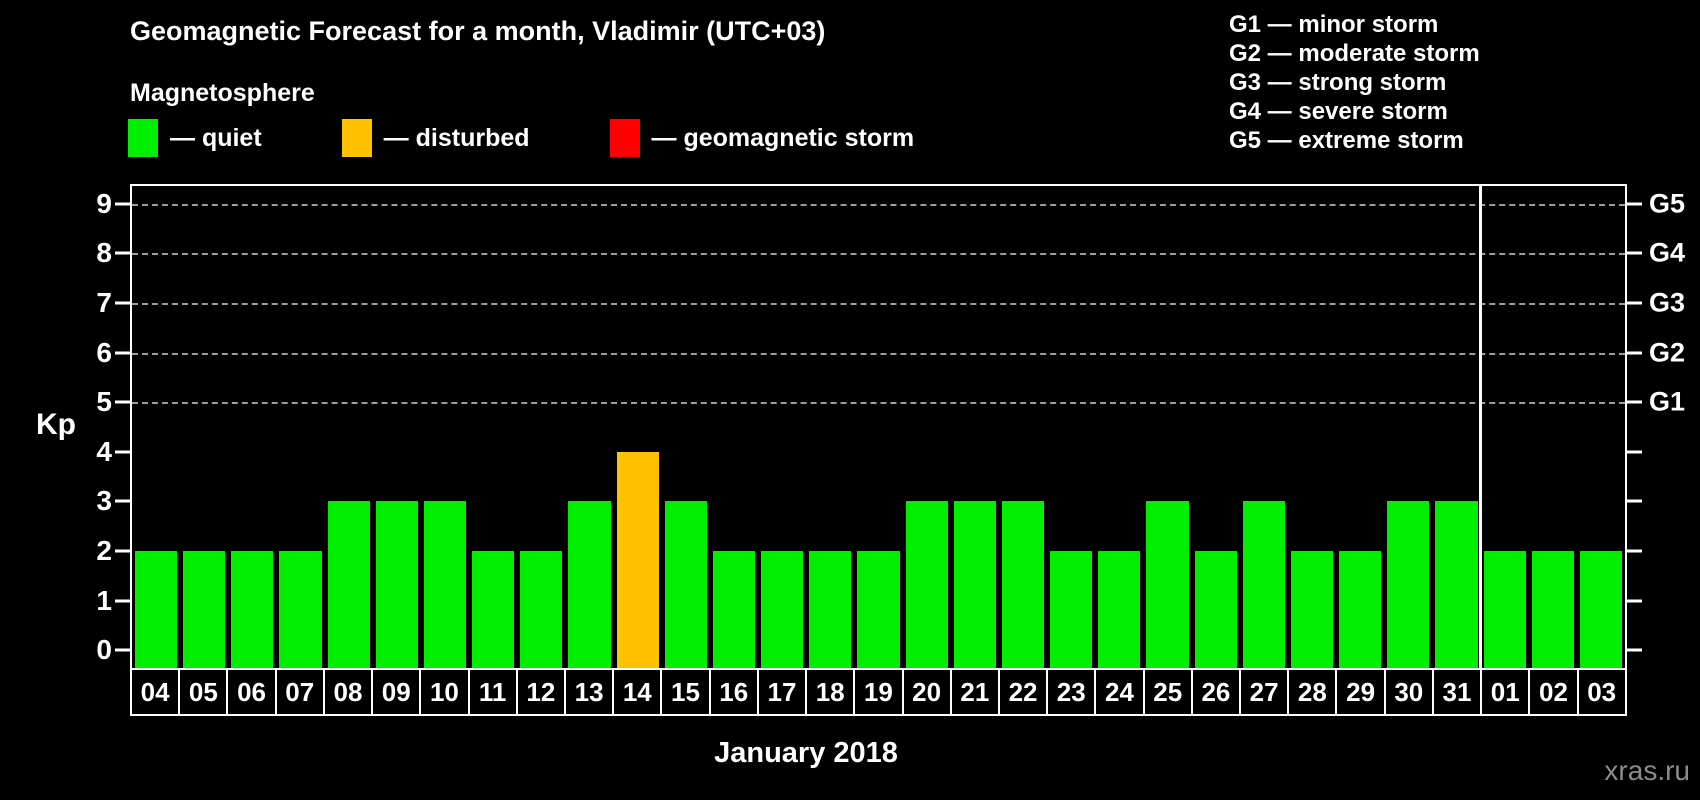  I want to click on legend-item-storm: — geomagnetic storm, so click(762, 138).